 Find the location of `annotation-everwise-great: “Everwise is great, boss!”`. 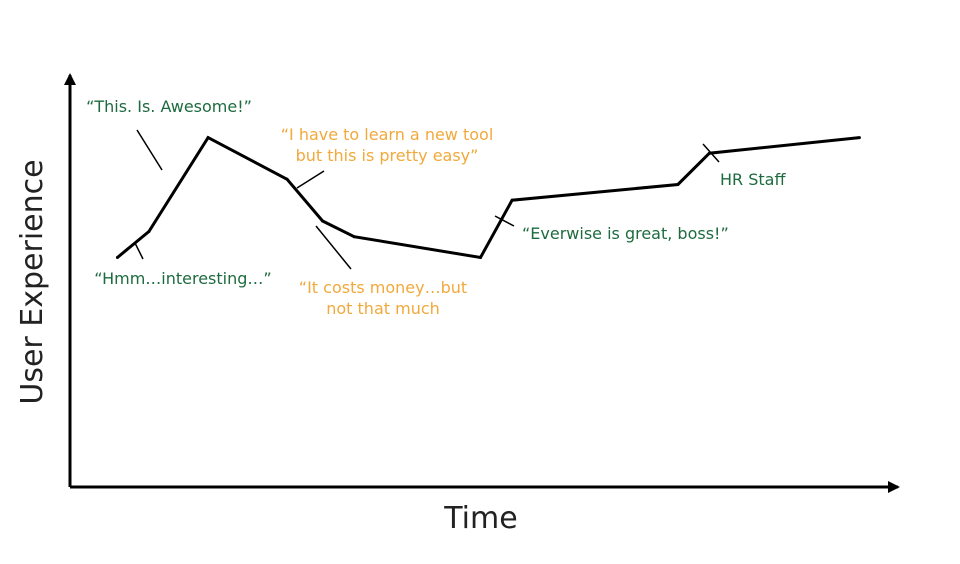

annotation-everwise-great: “Everwise is great, boss!” is located at coordinates (611, 229).